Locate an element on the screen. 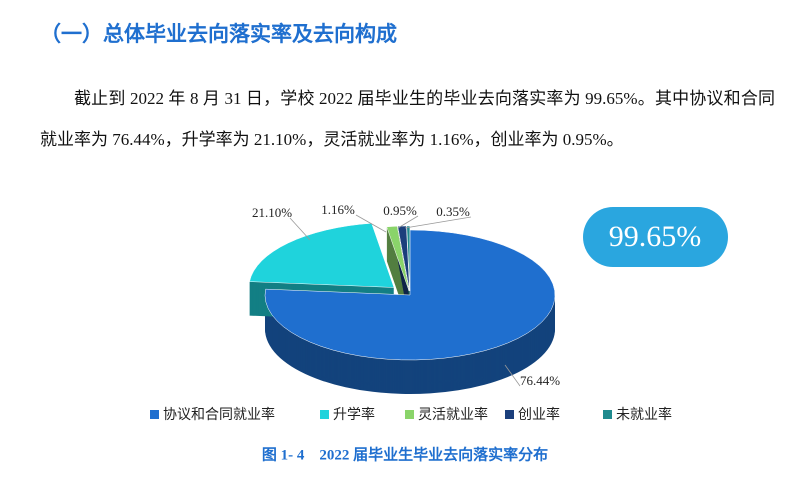 This screenshot has height=477, width=811. data-label: 0.35% is located at coordinates (453, 211).